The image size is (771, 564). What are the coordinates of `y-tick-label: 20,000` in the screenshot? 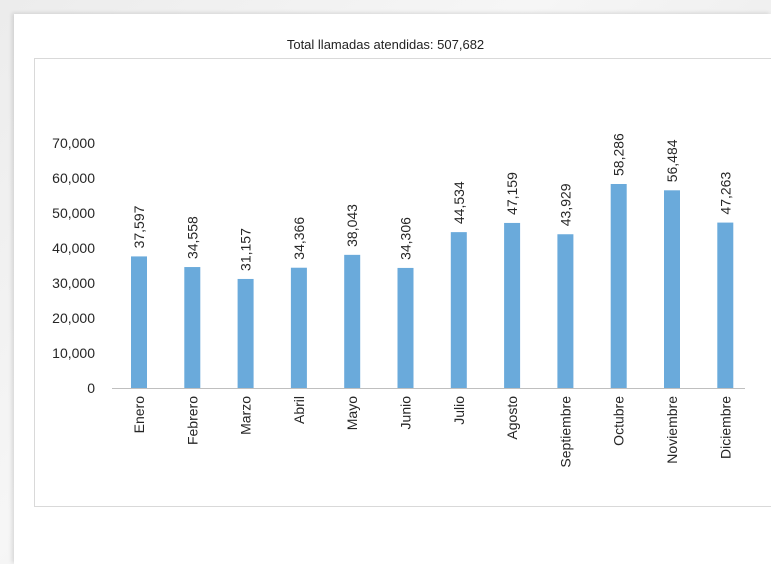 It's located at (73, 318).